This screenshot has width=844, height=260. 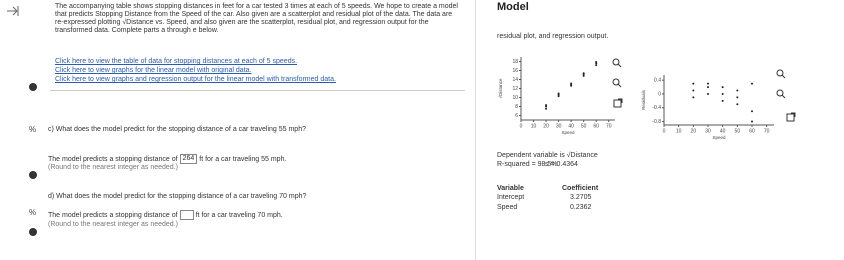 I want to click on panel-subtitle: residual plot, and regression output., so click(x=553, y=36).